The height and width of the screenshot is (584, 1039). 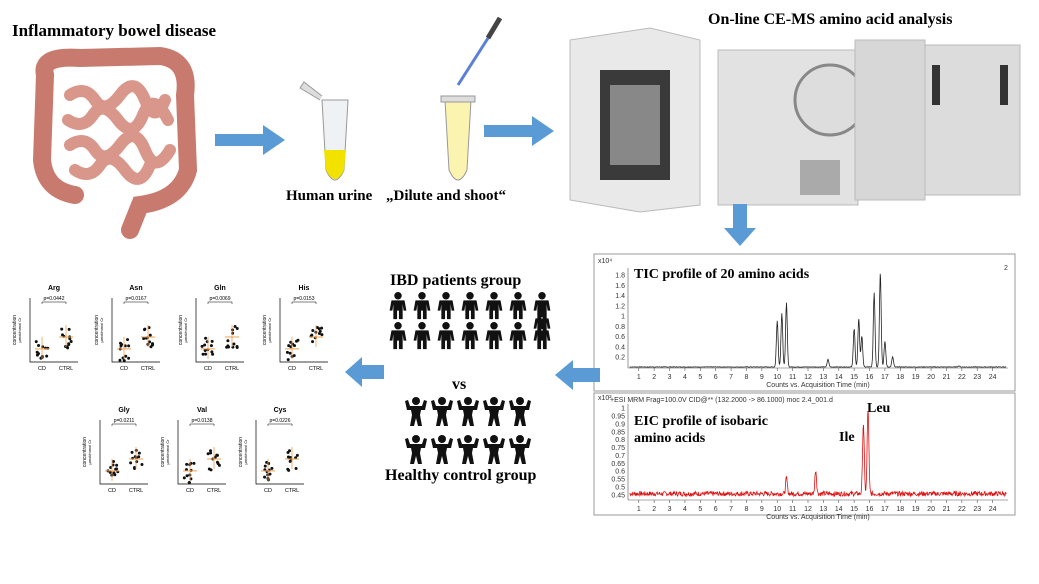 What do you see at coordinates (870, 509) in the screenshot?
I see `x-tick-label: 16` at bounding box center [870, 509].